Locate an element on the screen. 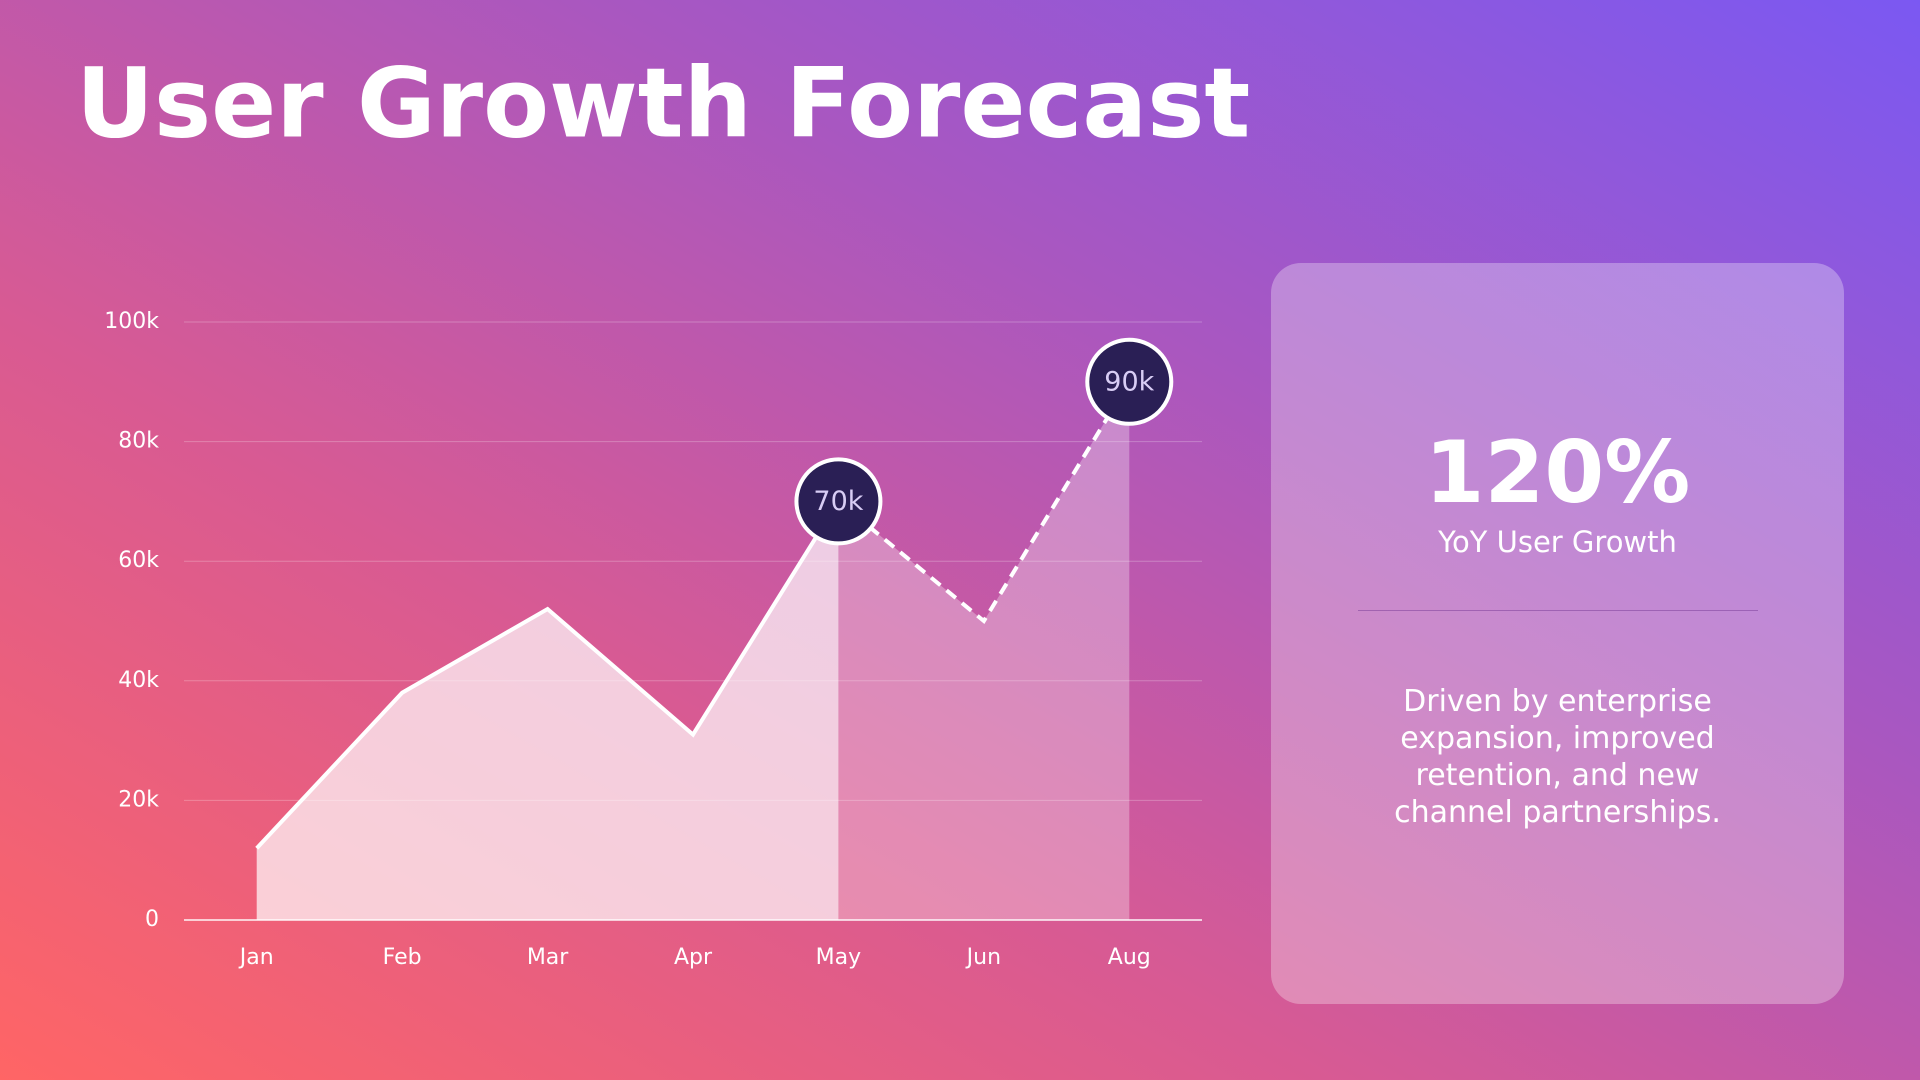  y-tick-label: 20k is located at coordinates (138, 799).